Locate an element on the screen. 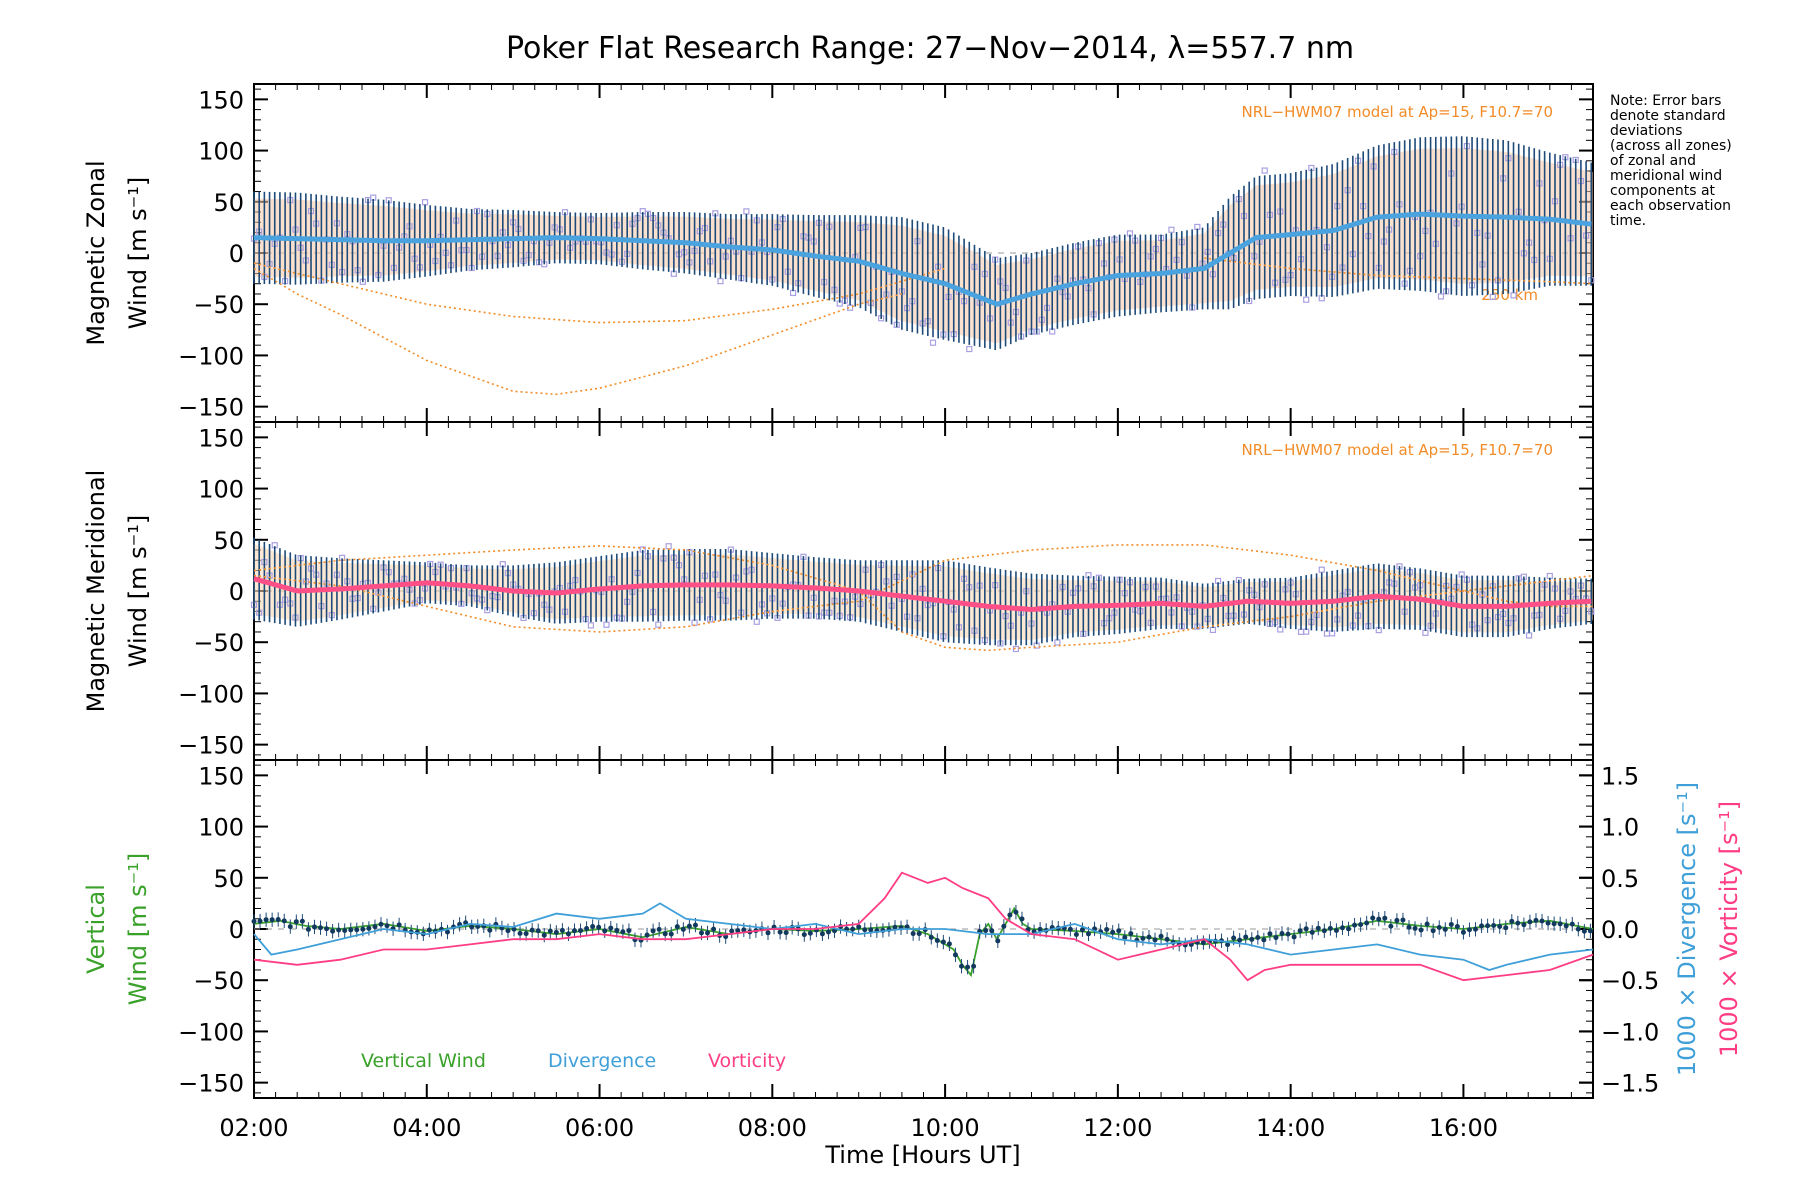 The image size is (1800, 1200). vertical-ylabel-group: Vertical Wind [m s⁻¹] is located at coordinates (117, 929).